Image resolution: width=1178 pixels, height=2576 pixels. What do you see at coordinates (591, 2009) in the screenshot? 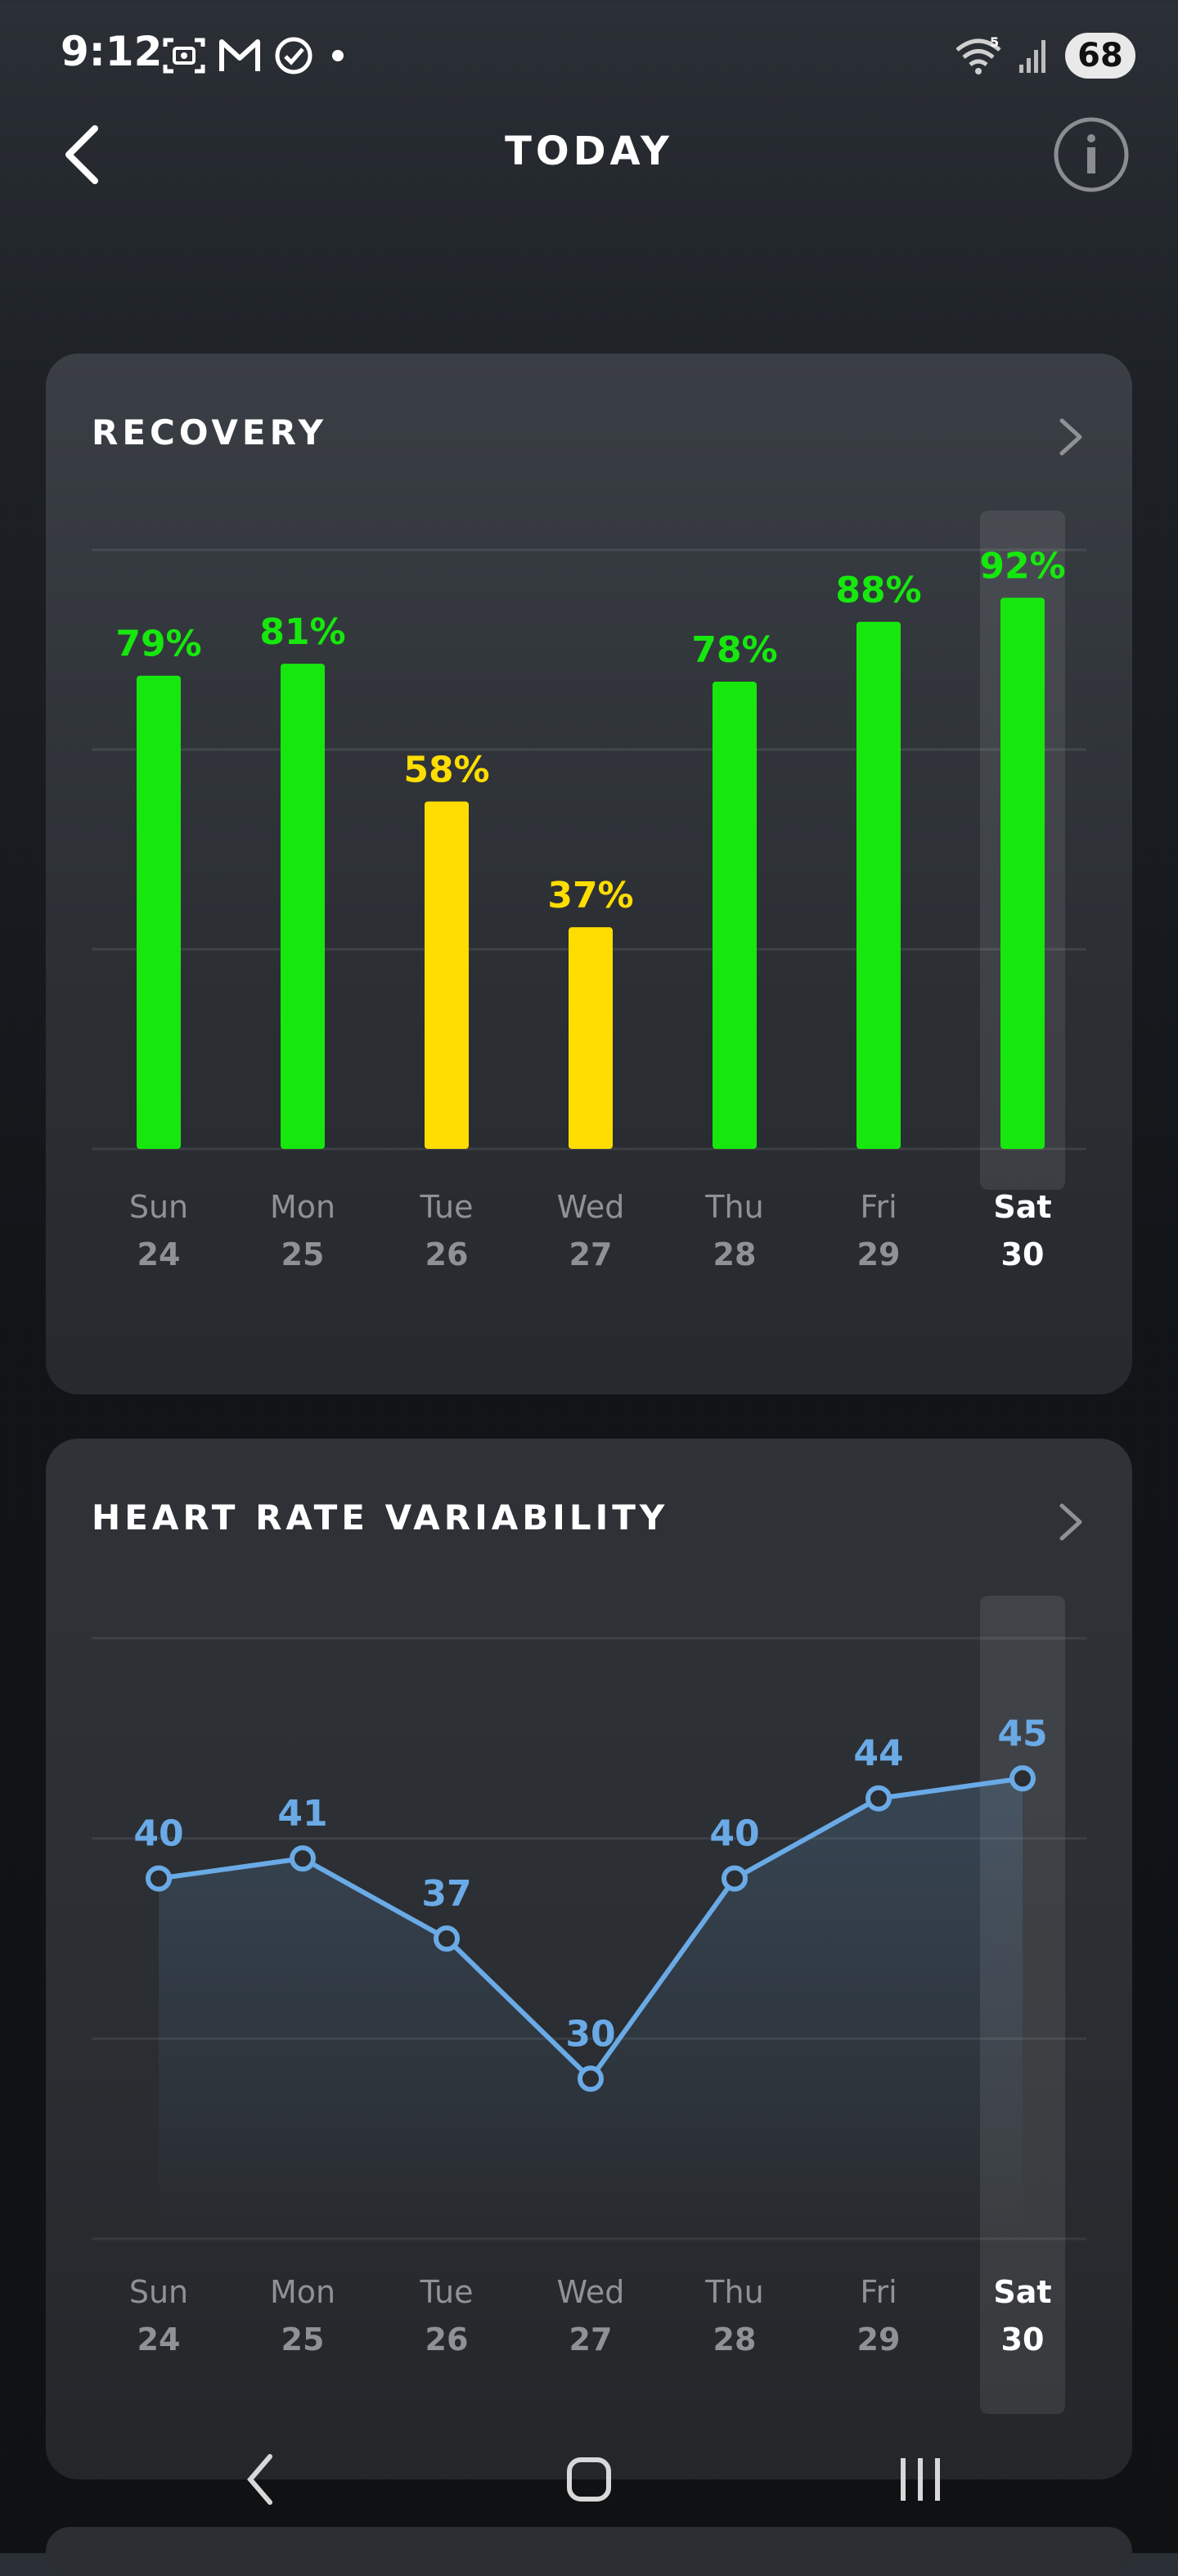
I see `hrv-area` at bounding box center [591, 2009].